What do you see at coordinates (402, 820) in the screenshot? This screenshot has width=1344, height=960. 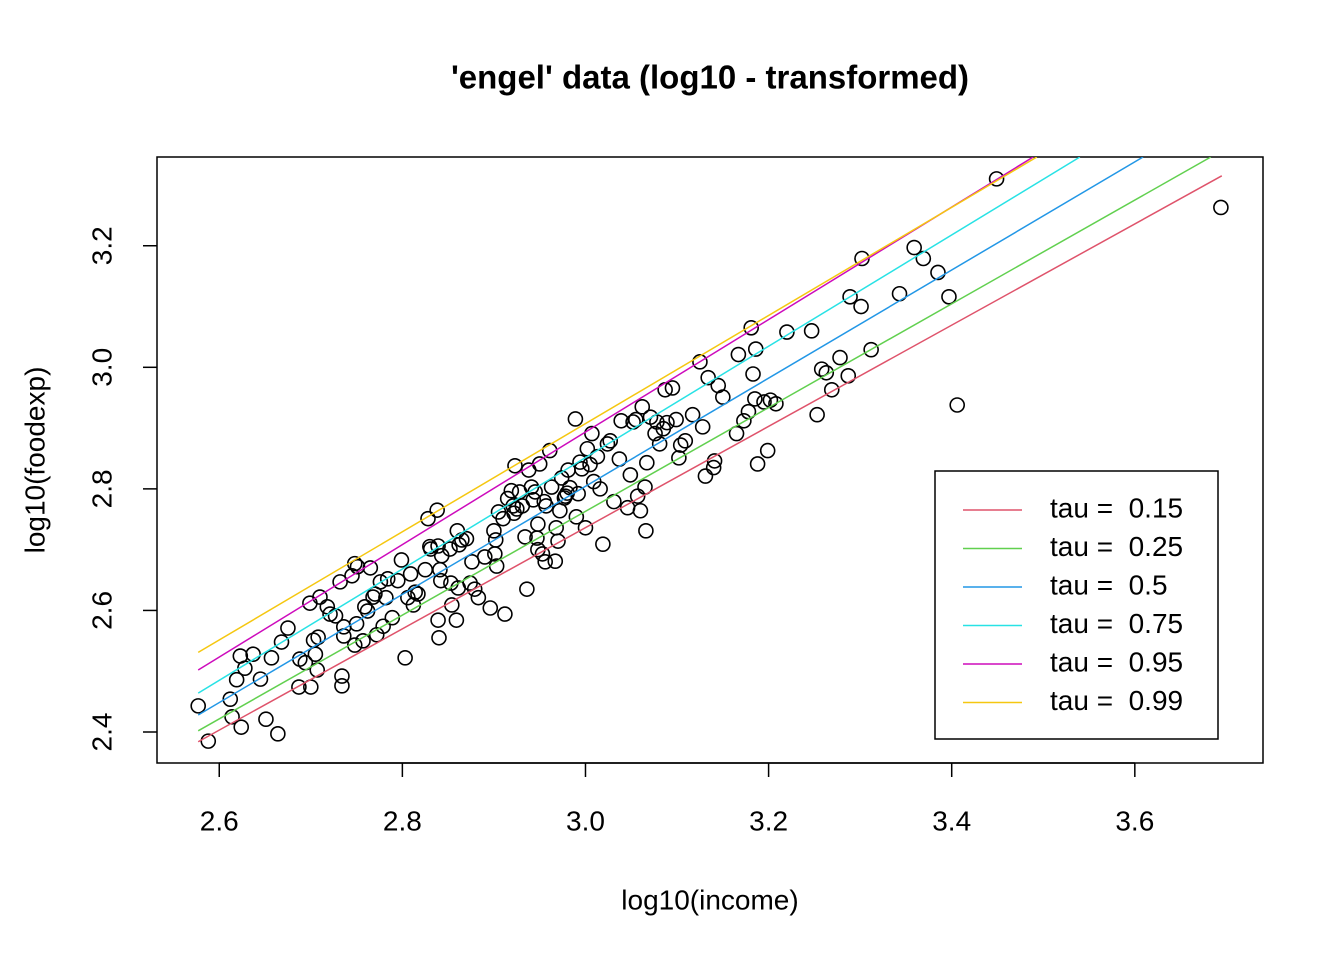 I see `x-tick-label: 2.8` at bounding box center [402, 820].